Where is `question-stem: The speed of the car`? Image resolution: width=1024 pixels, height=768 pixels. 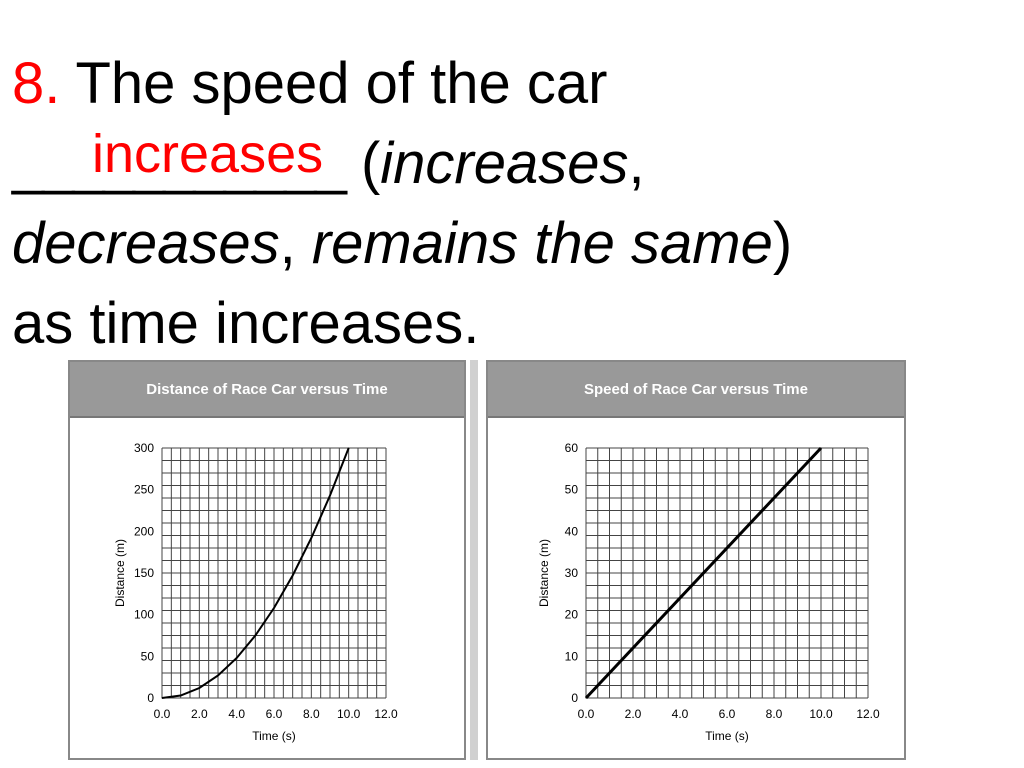 question-stem: The speed of the car is located at coordinates (334, 83).